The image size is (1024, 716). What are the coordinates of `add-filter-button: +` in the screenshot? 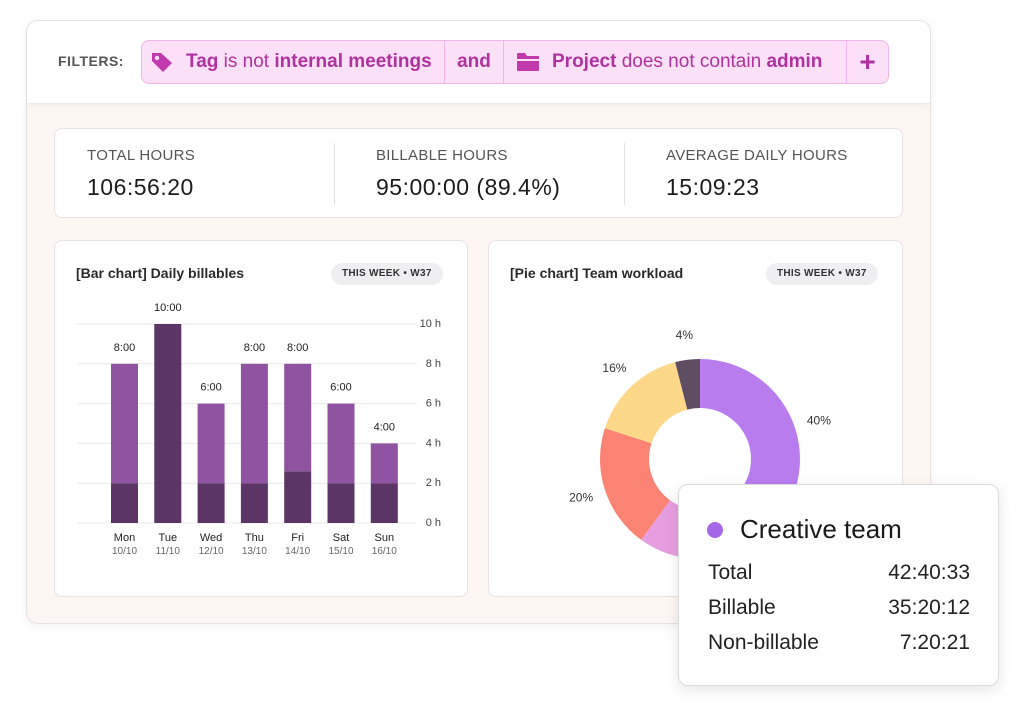 It's located at (867, 61).